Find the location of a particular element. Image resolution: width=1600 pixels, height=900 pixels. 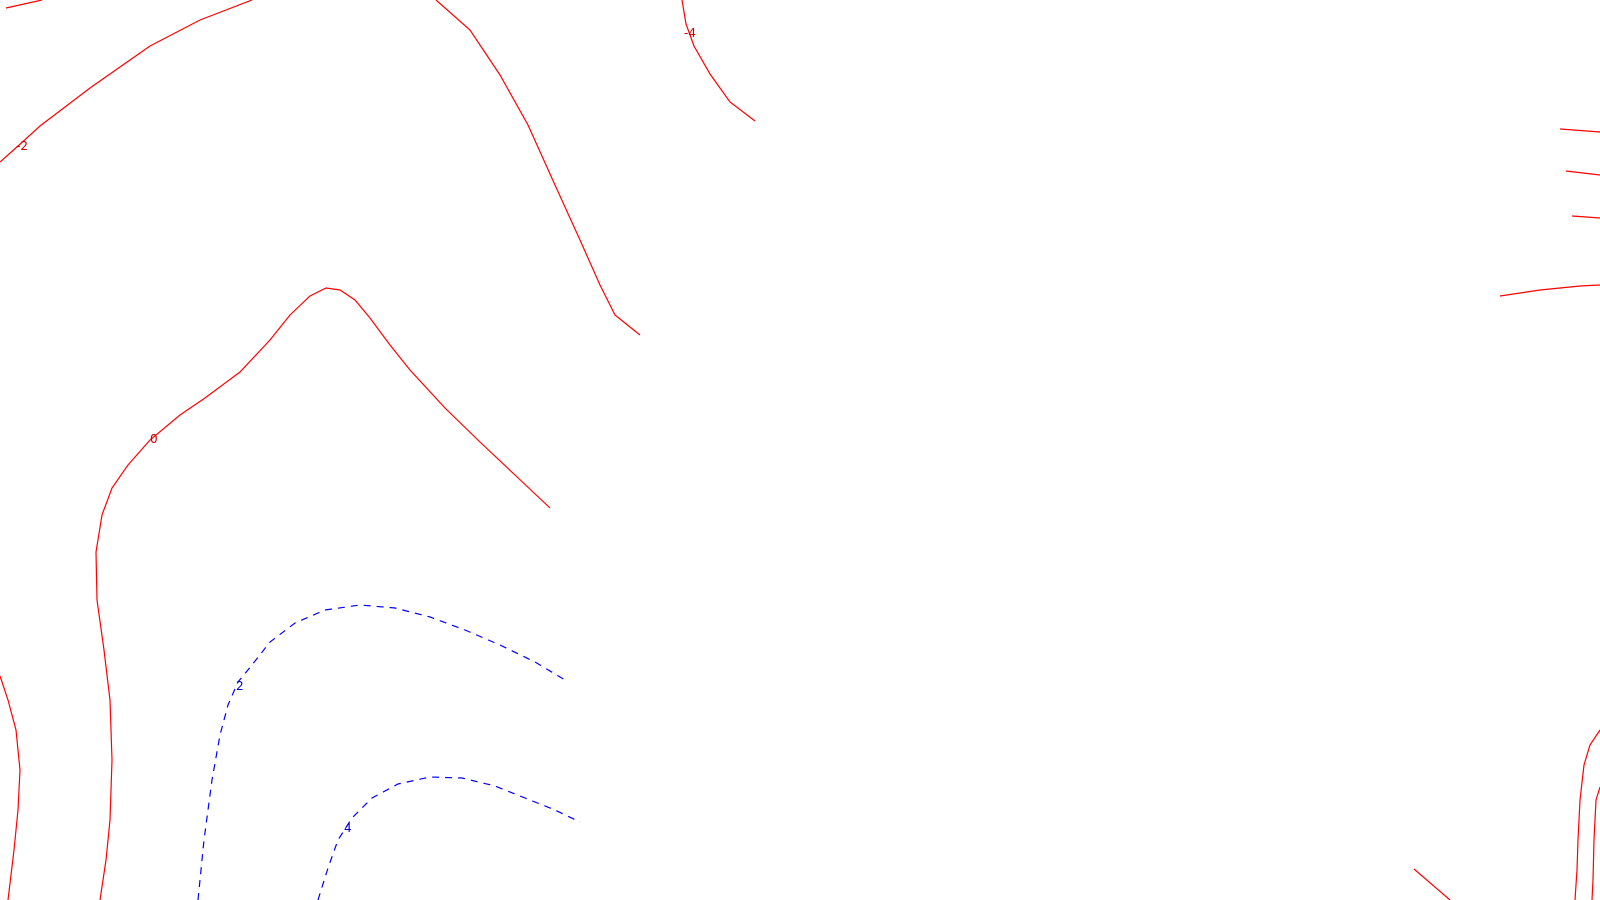

contour-line-top-left-fragment is located at coordinates (24, 4).